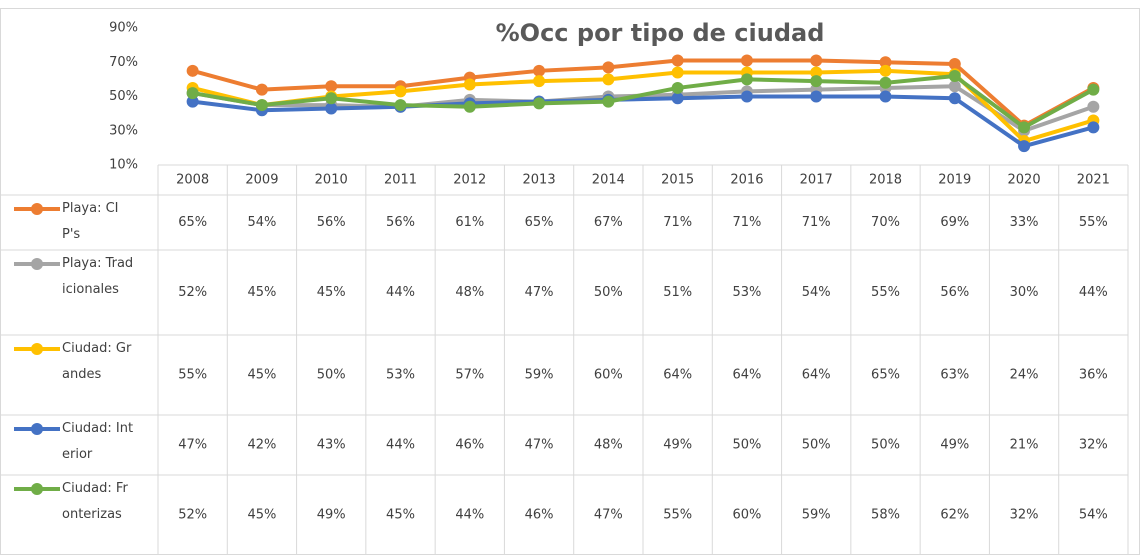  What do you see at coordinates (1024, 292) in the screenshot?
I see `data-label: 30%` at bounding box center [1024, 292].